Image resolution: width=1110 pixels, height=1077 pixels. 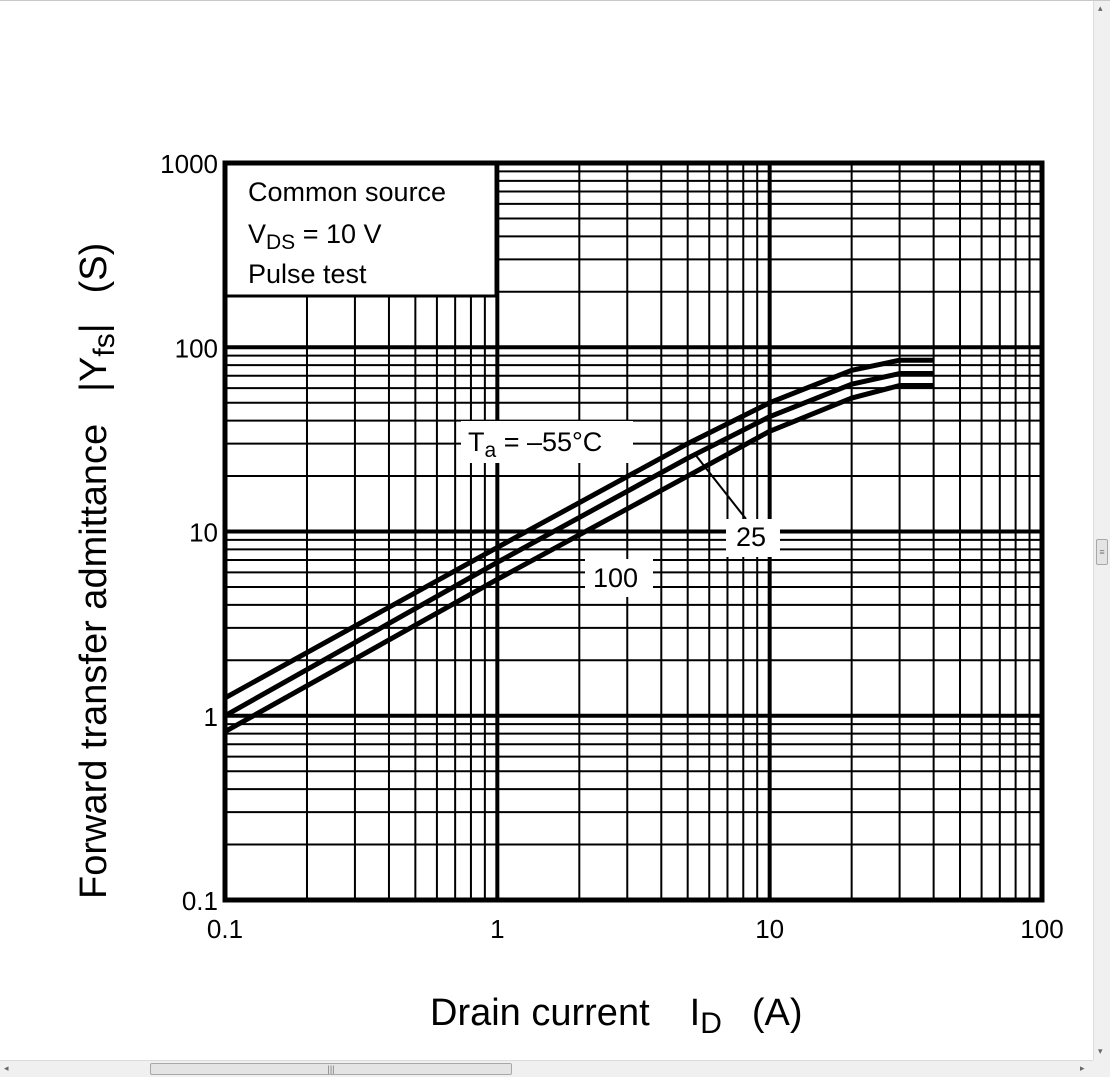 What do you see at coordinates (280, 242) in the screenshot?
I see `vds-subscript: DS` at bounding box center [280, 242].